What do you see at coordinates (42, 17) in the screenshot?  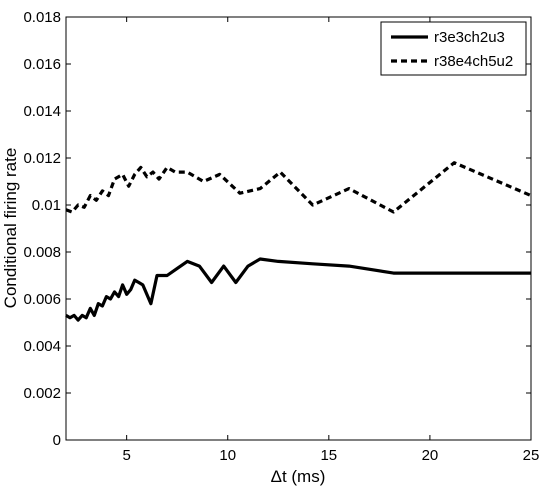 I see `y-tick-label-0.018: 0.018` at bounding box center [42, 17].